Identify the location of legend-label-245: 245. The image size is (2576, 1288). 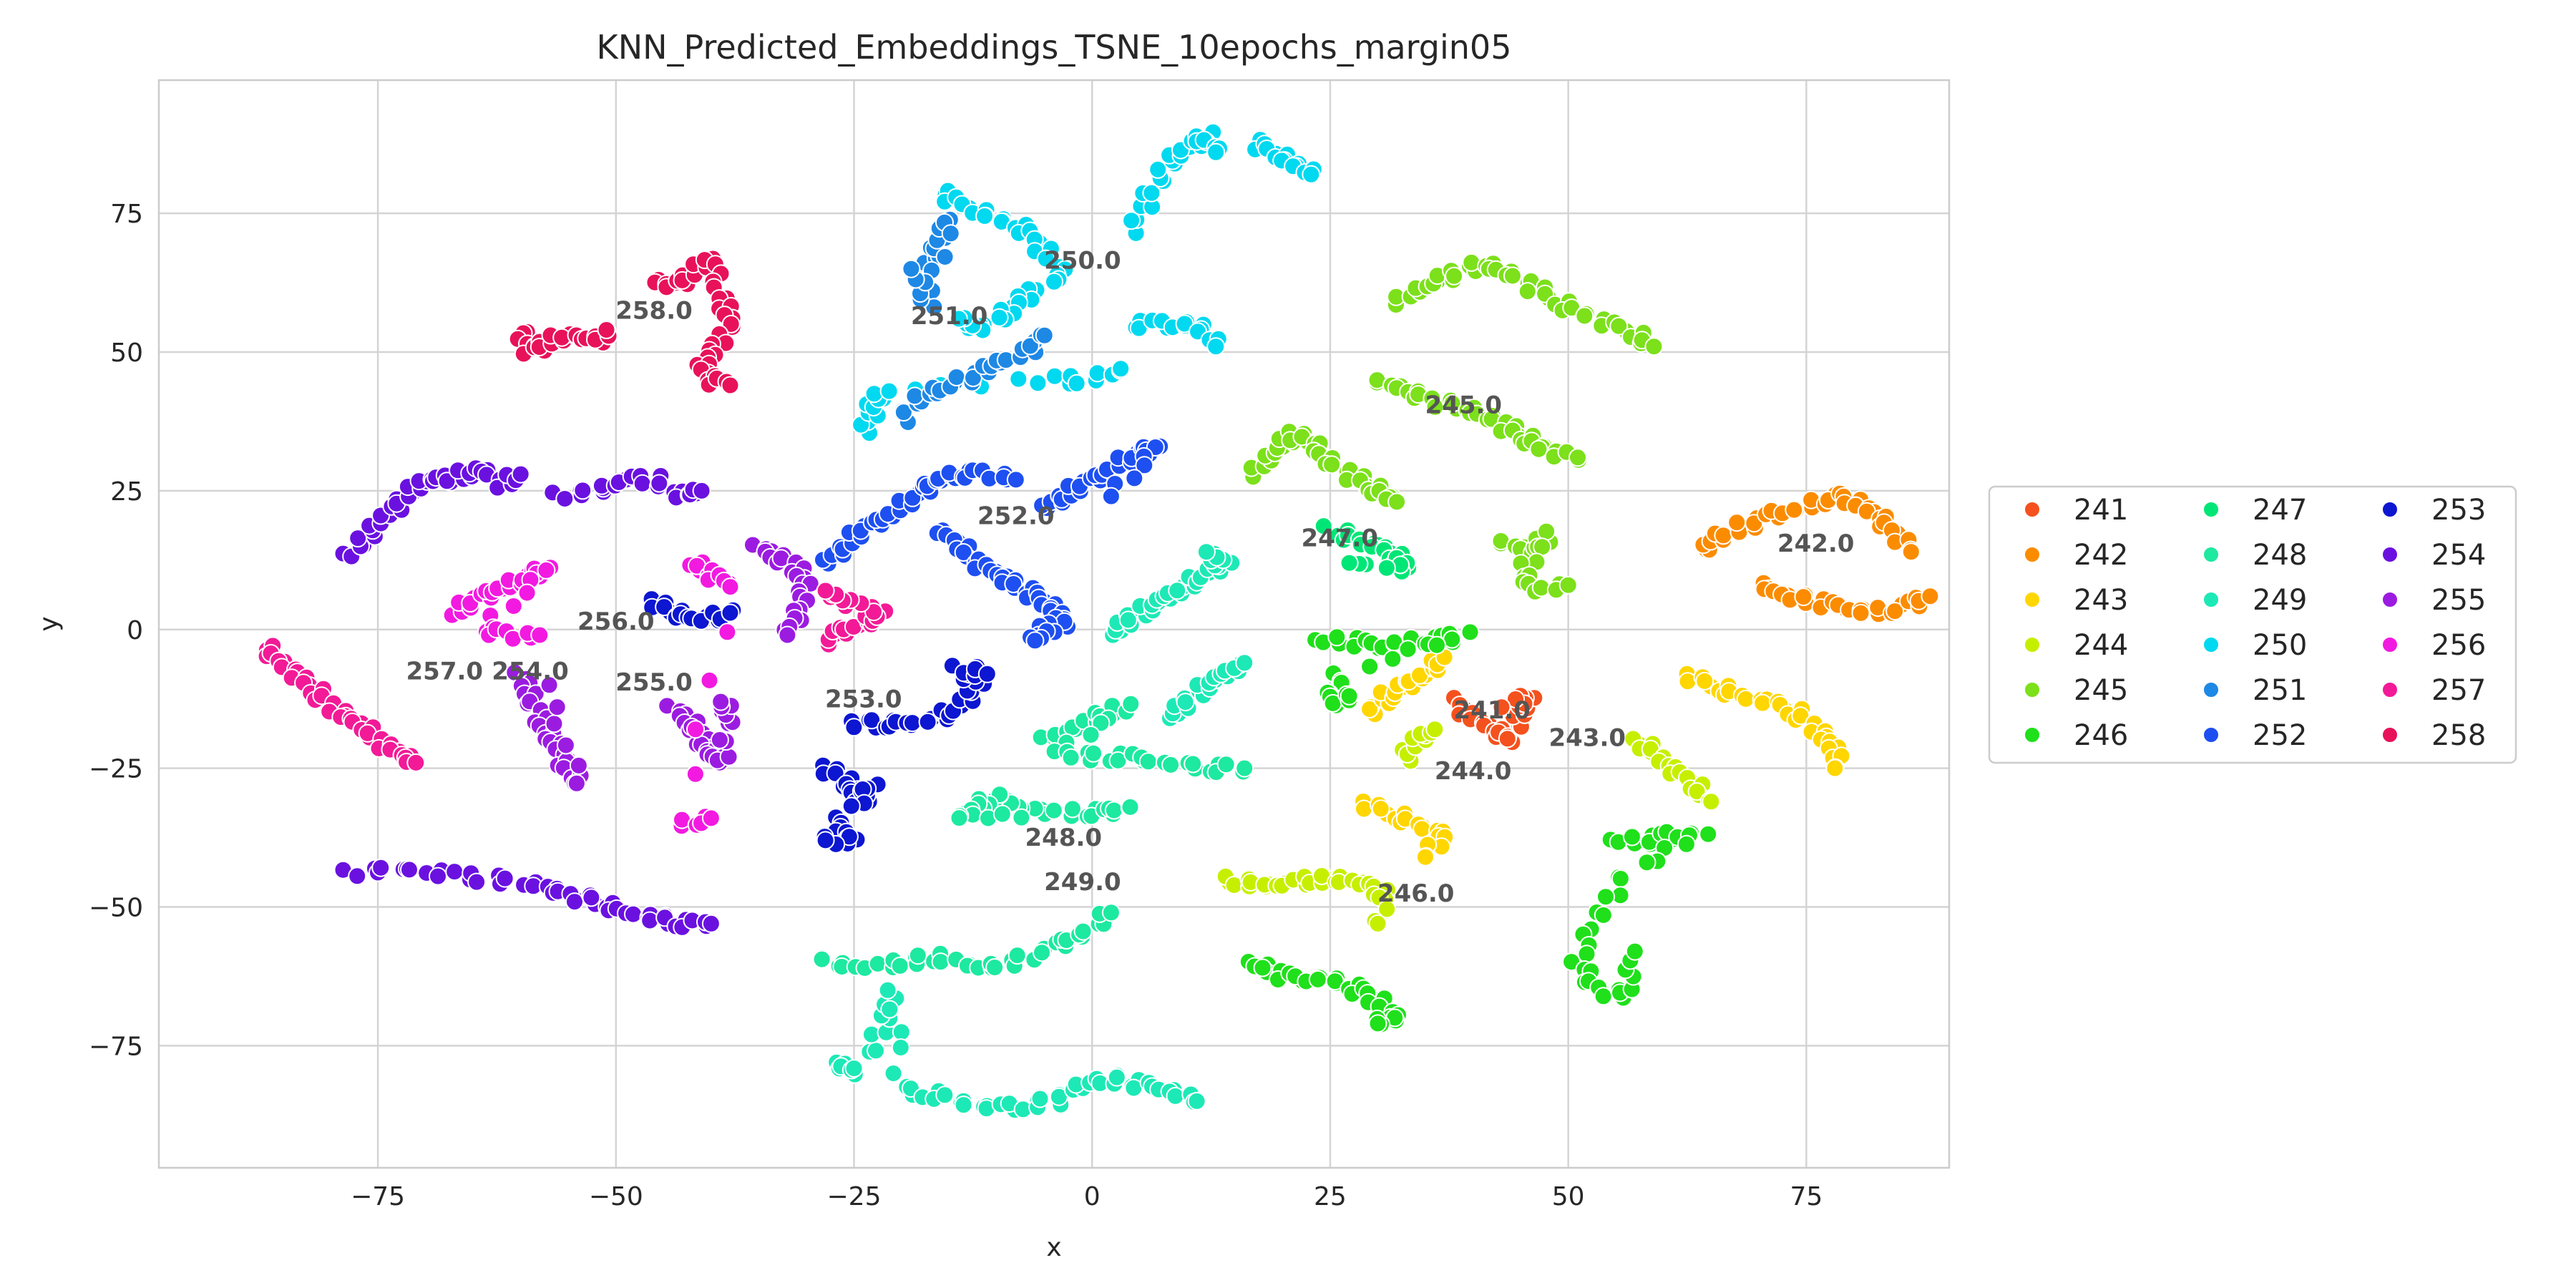
(2101, 690).